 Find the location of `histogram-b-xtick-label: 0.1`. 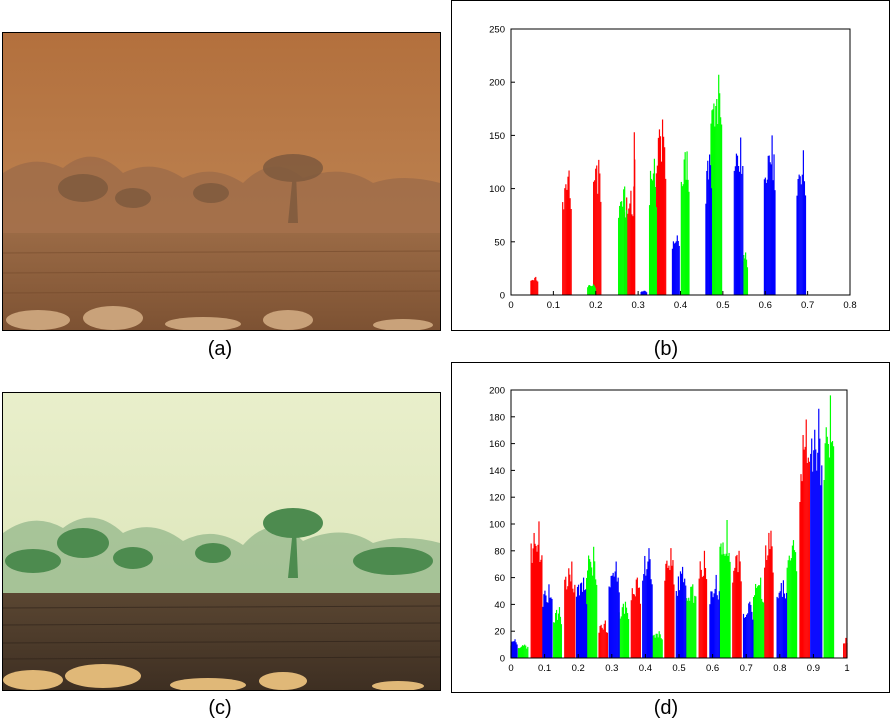

histogram-b-xtick-label: 0.1 is located at coordinates (553, 305).